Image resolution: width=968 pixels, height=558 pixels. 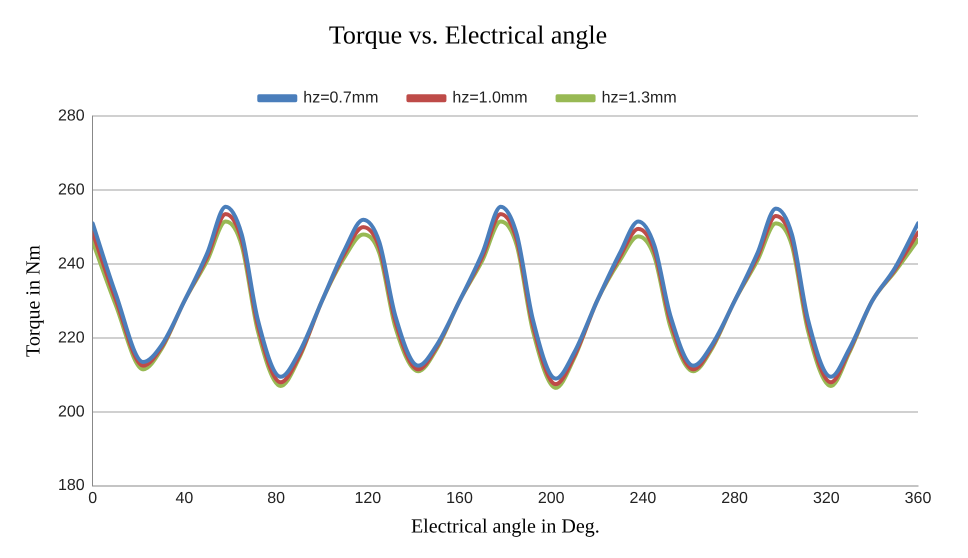 What do you see at coordinates (734, 498) in the screenshot?
I see `x-tick-label: 280` at bounding box center [734, 498].